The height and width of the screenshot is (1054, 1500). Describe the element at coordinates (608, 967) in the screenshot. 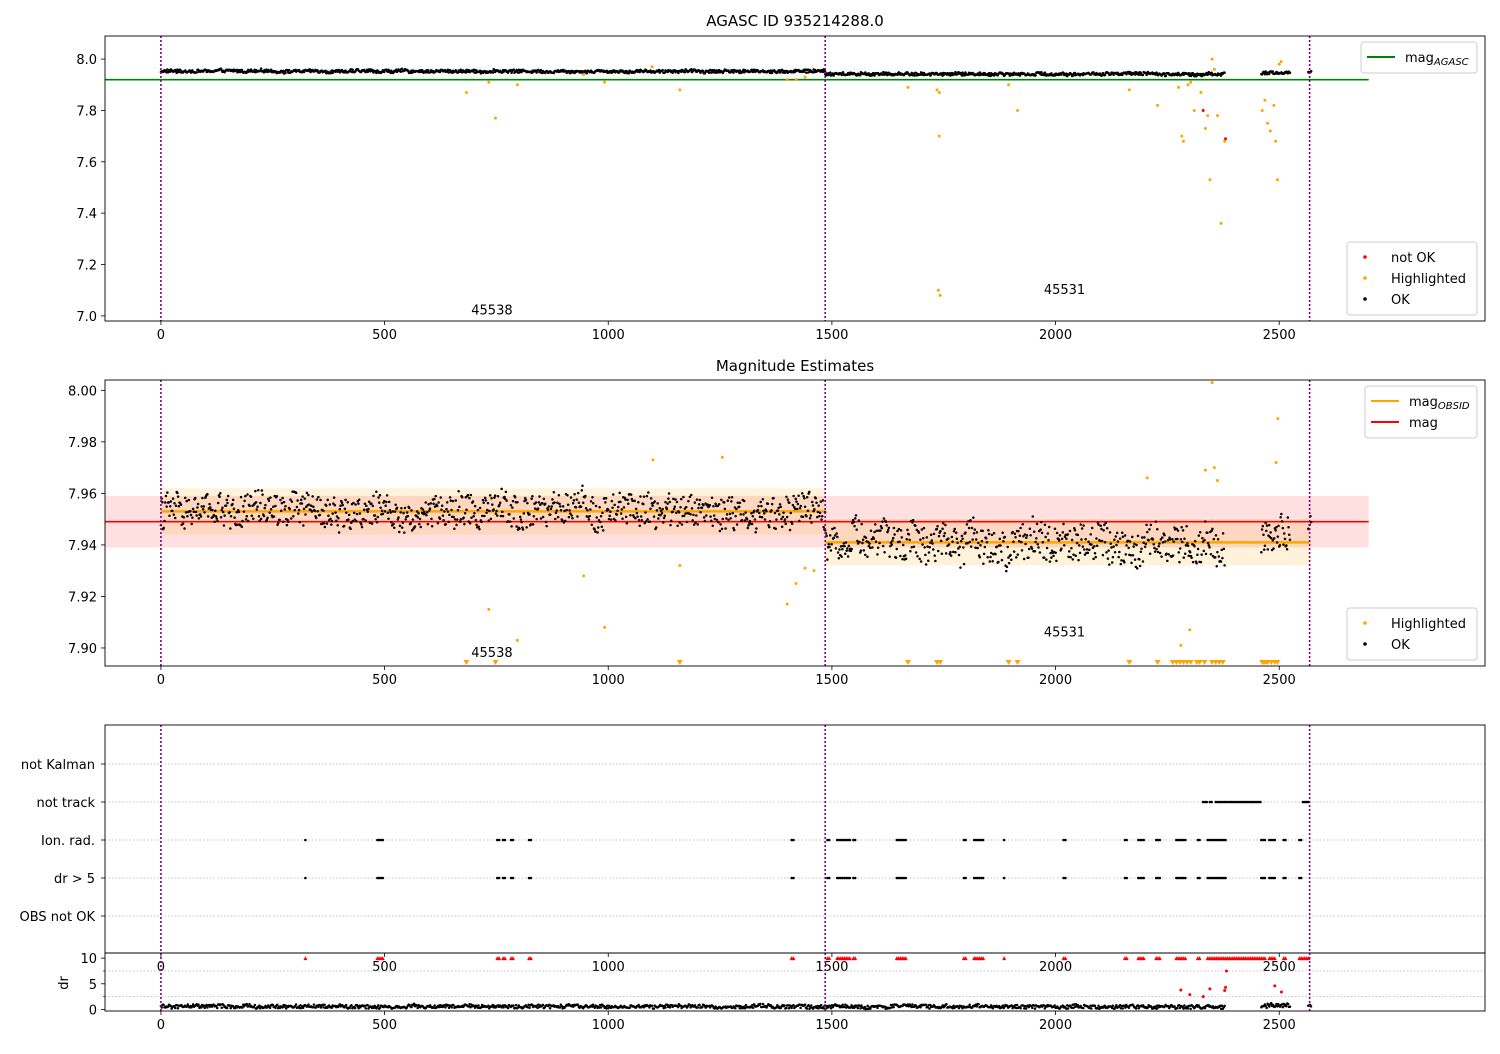

I see `x-tick-label: 1000` at that location.